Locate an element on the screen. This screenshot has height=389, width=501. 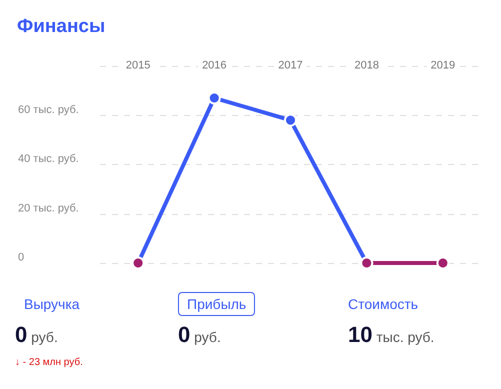
y-tick-label: 20 тыс. руб. is located at coordinates (48, 208).